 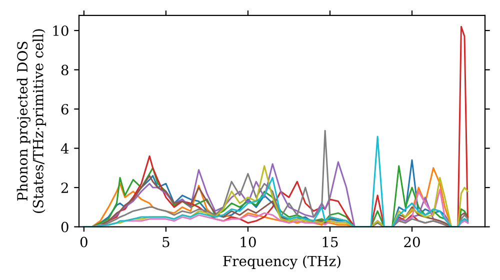 I want to click on x-tick-label: 5, so click(x=166, y=242).